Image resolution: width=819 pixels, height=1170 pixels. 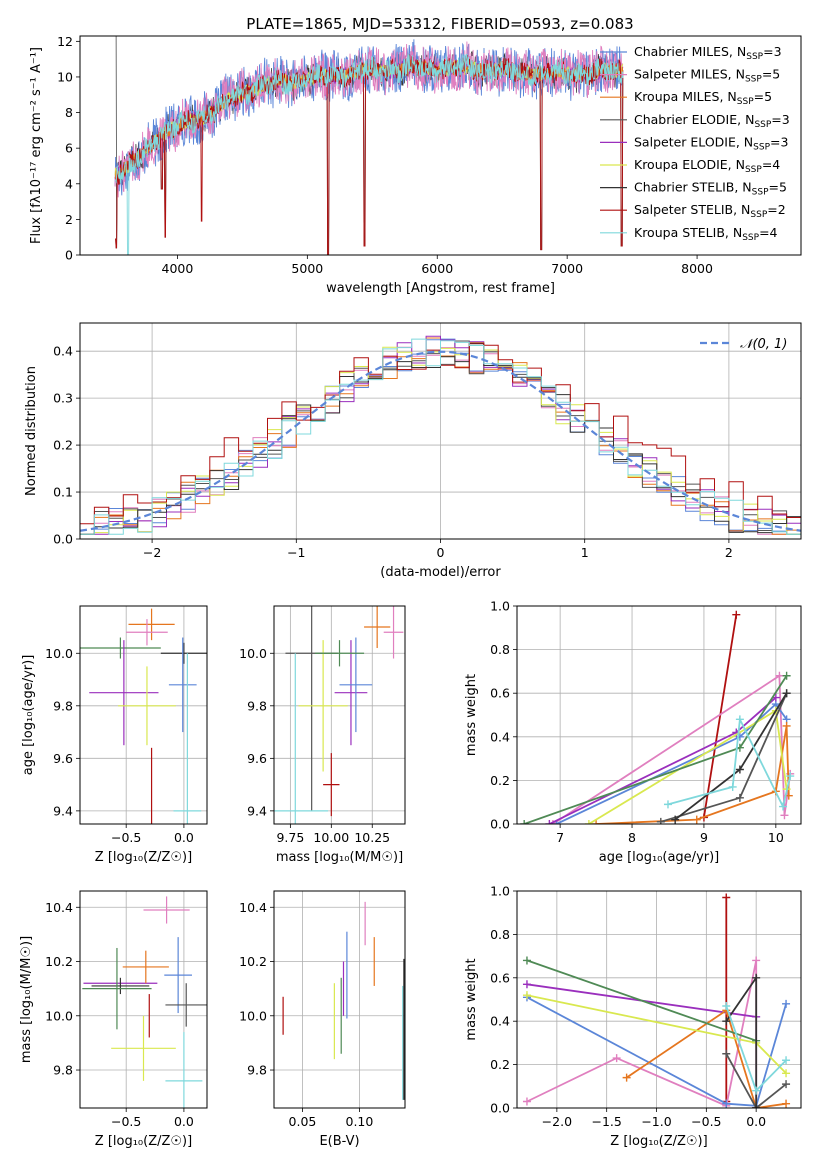 I want to click on legend-tail: =5, so click(x=778, y=187).